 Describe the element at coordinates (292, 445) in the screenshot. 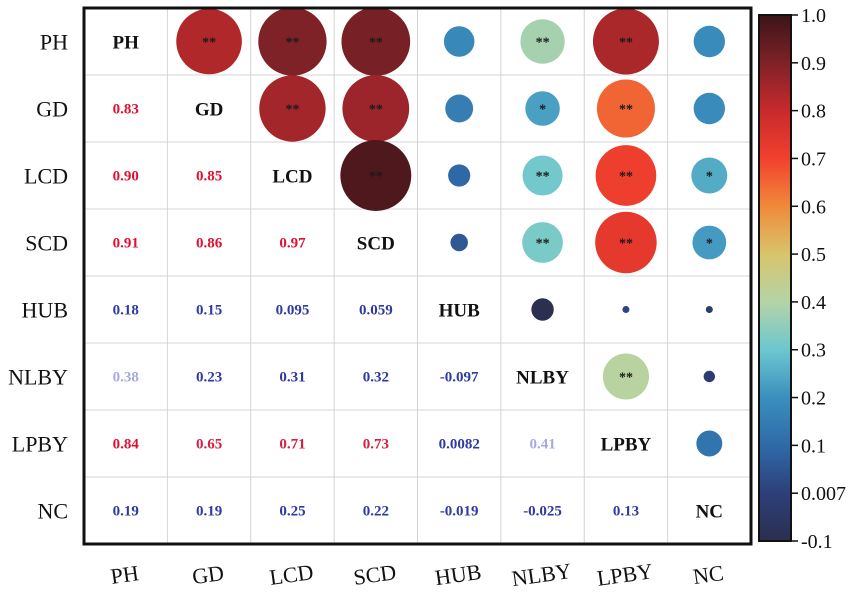

I see `coefficient-label: 0.71` at that location.